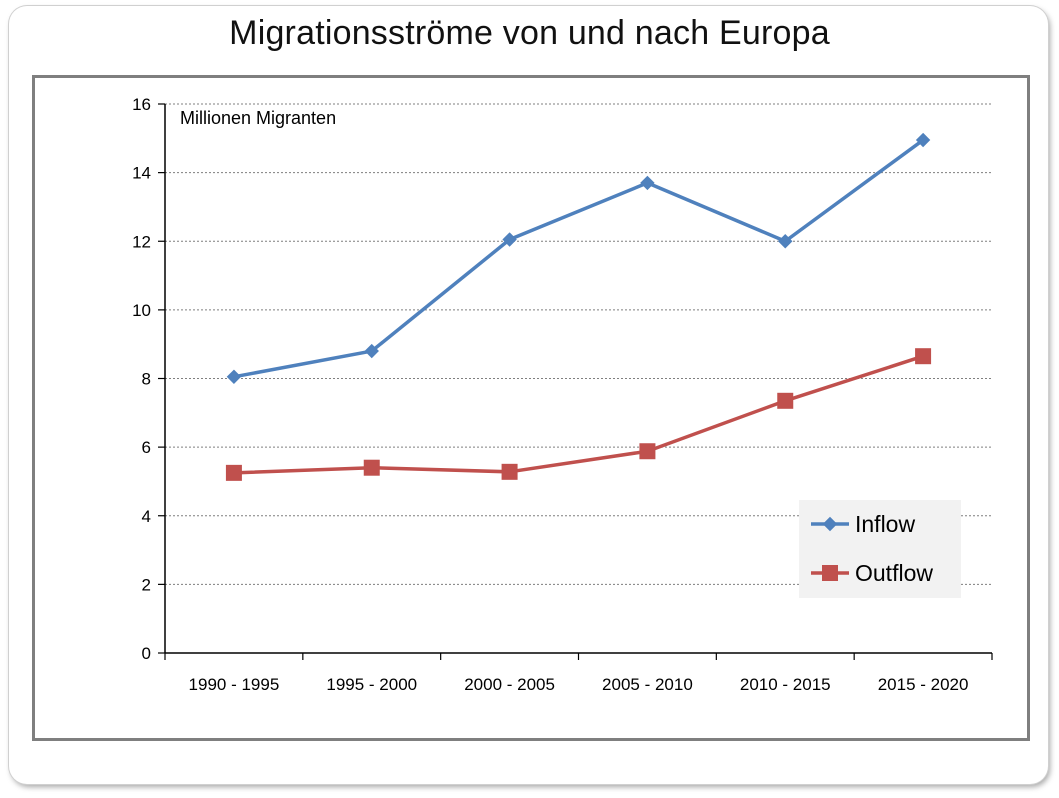  Describe the element at coordinates (234, 684) in the screenshot. I see `x-tick-label: 1990 - 1995` at that location.